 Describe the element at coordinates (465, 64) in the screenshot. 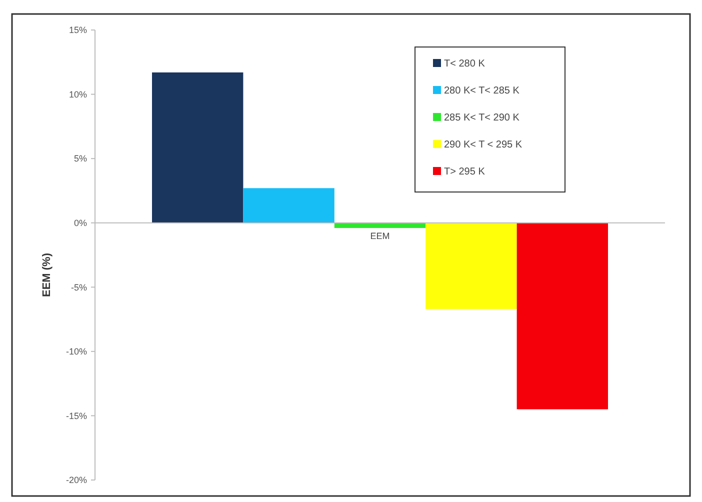

I see `legend-label: T< 280 K` at that location.